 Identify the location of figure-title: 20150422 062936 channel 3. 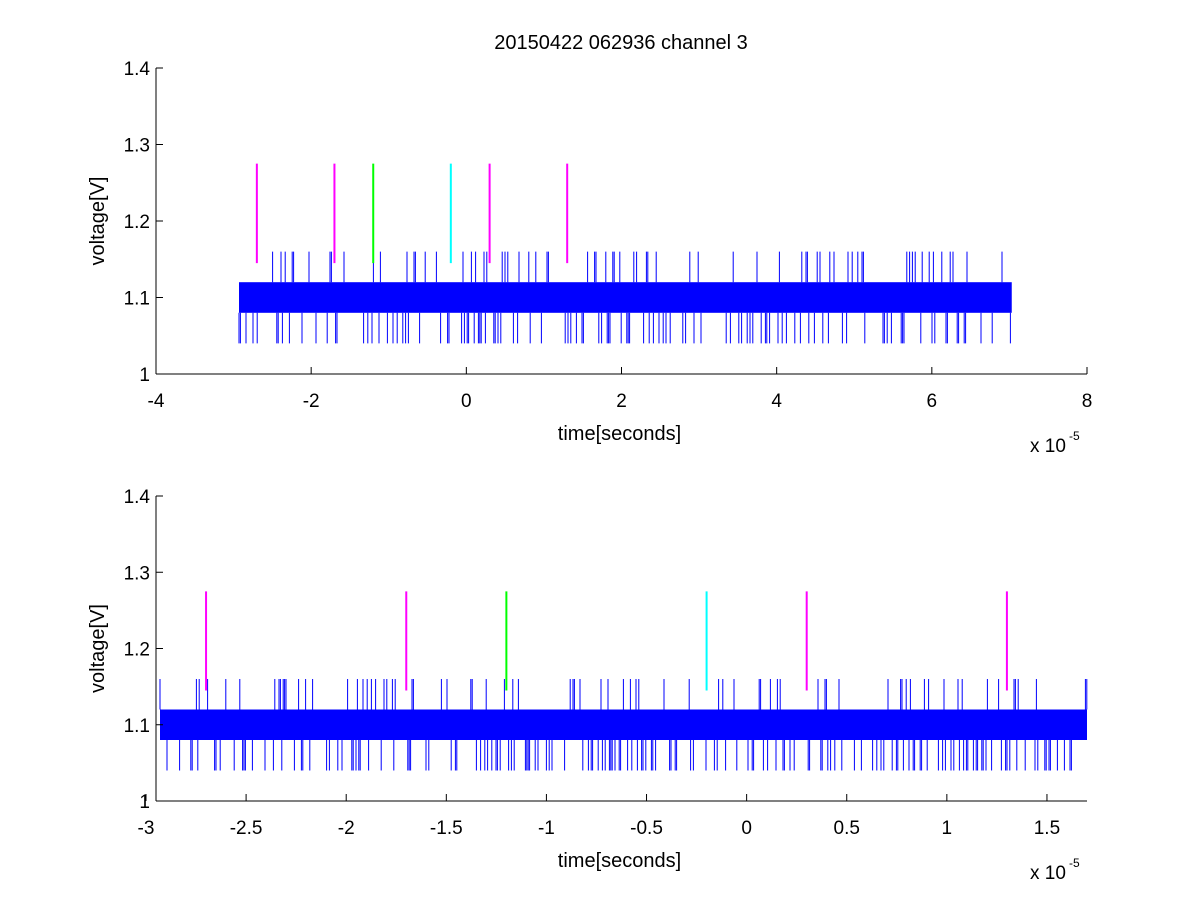
(621, 43).